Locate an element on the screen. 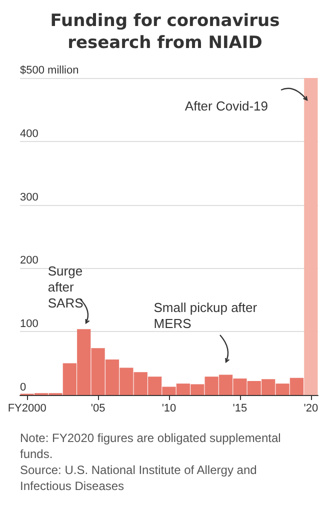  y-tick-label: 200 is located at coordinates (29, 260).